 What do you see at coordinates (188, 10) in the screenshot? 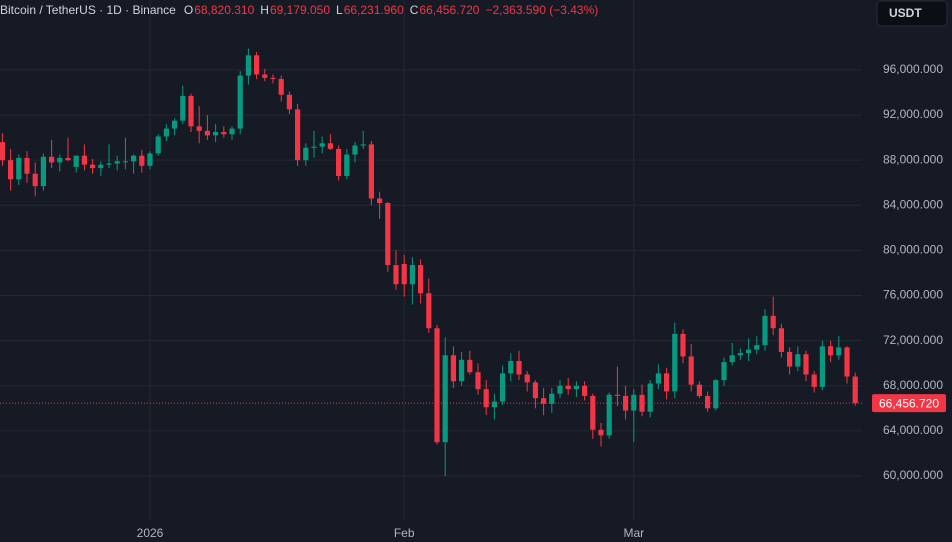
I see `ohlc-key: O` at bounding box center [188, 10].